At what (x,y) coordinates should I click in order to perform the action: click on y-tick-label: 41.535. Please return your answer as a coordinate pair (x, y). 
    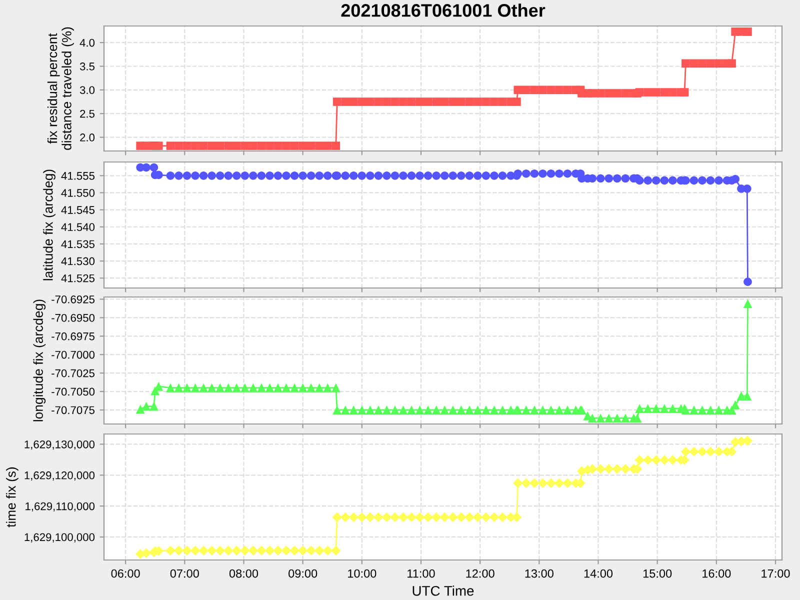
    Looking at the image, I should click on (78, 244).